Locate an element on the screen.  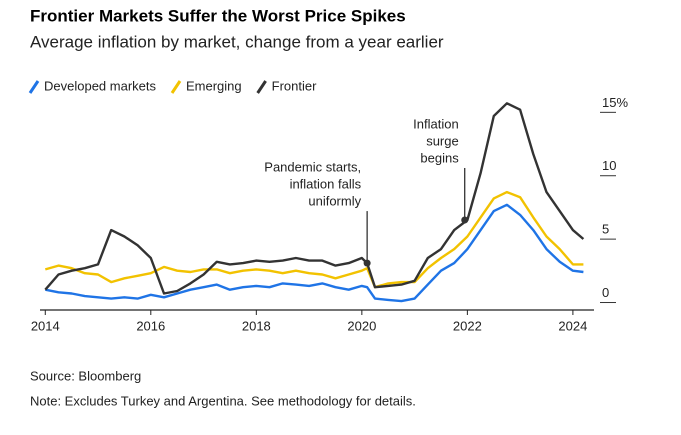
legend-label: Developed markets is located at coordinates (100, 85).